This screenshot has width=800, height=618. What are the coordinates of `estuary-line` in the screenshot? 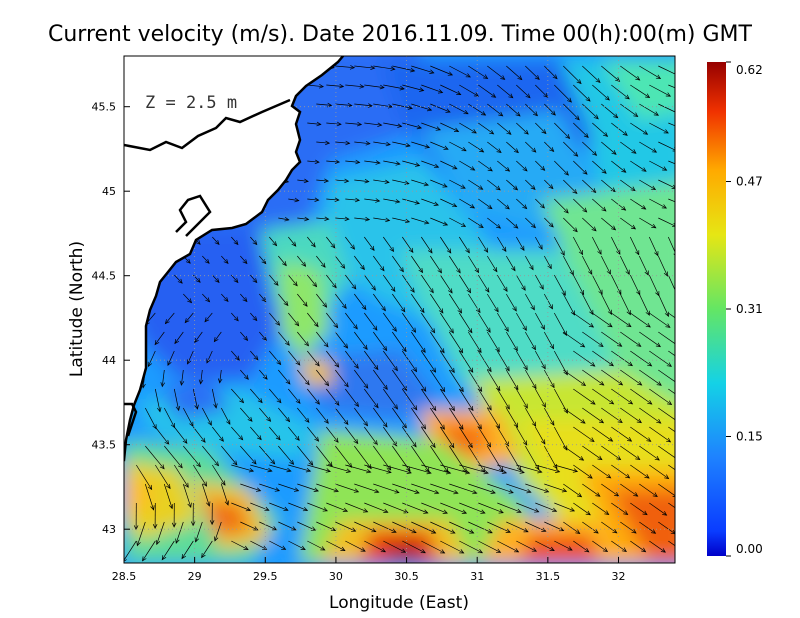 It's located at (207, 125).